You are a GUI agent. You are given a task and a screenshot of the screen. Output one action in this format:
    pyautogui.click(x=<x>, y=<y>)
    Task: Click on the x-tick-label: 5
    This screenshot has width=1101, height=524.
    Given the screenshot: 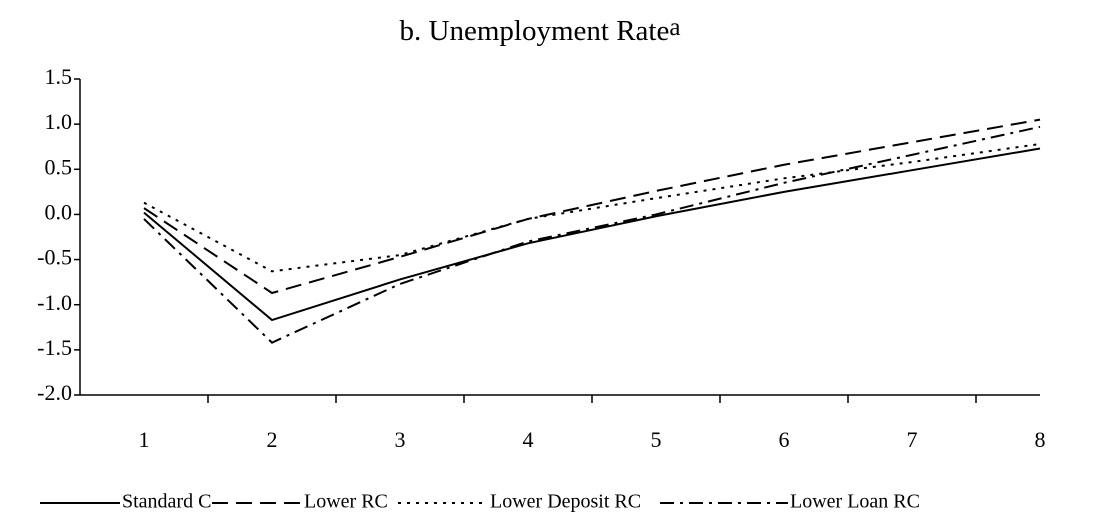 What is the action you would take?
    pyautogui.click(x=656, y=439)
    